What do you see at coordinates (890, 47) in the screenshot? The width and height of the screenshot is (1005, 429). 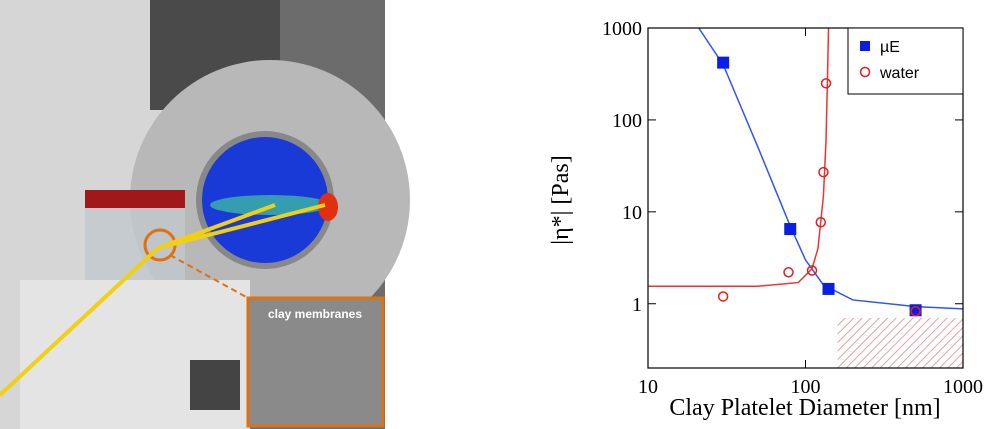 I see `legend-label: µE` at bounding box center [890, 47].